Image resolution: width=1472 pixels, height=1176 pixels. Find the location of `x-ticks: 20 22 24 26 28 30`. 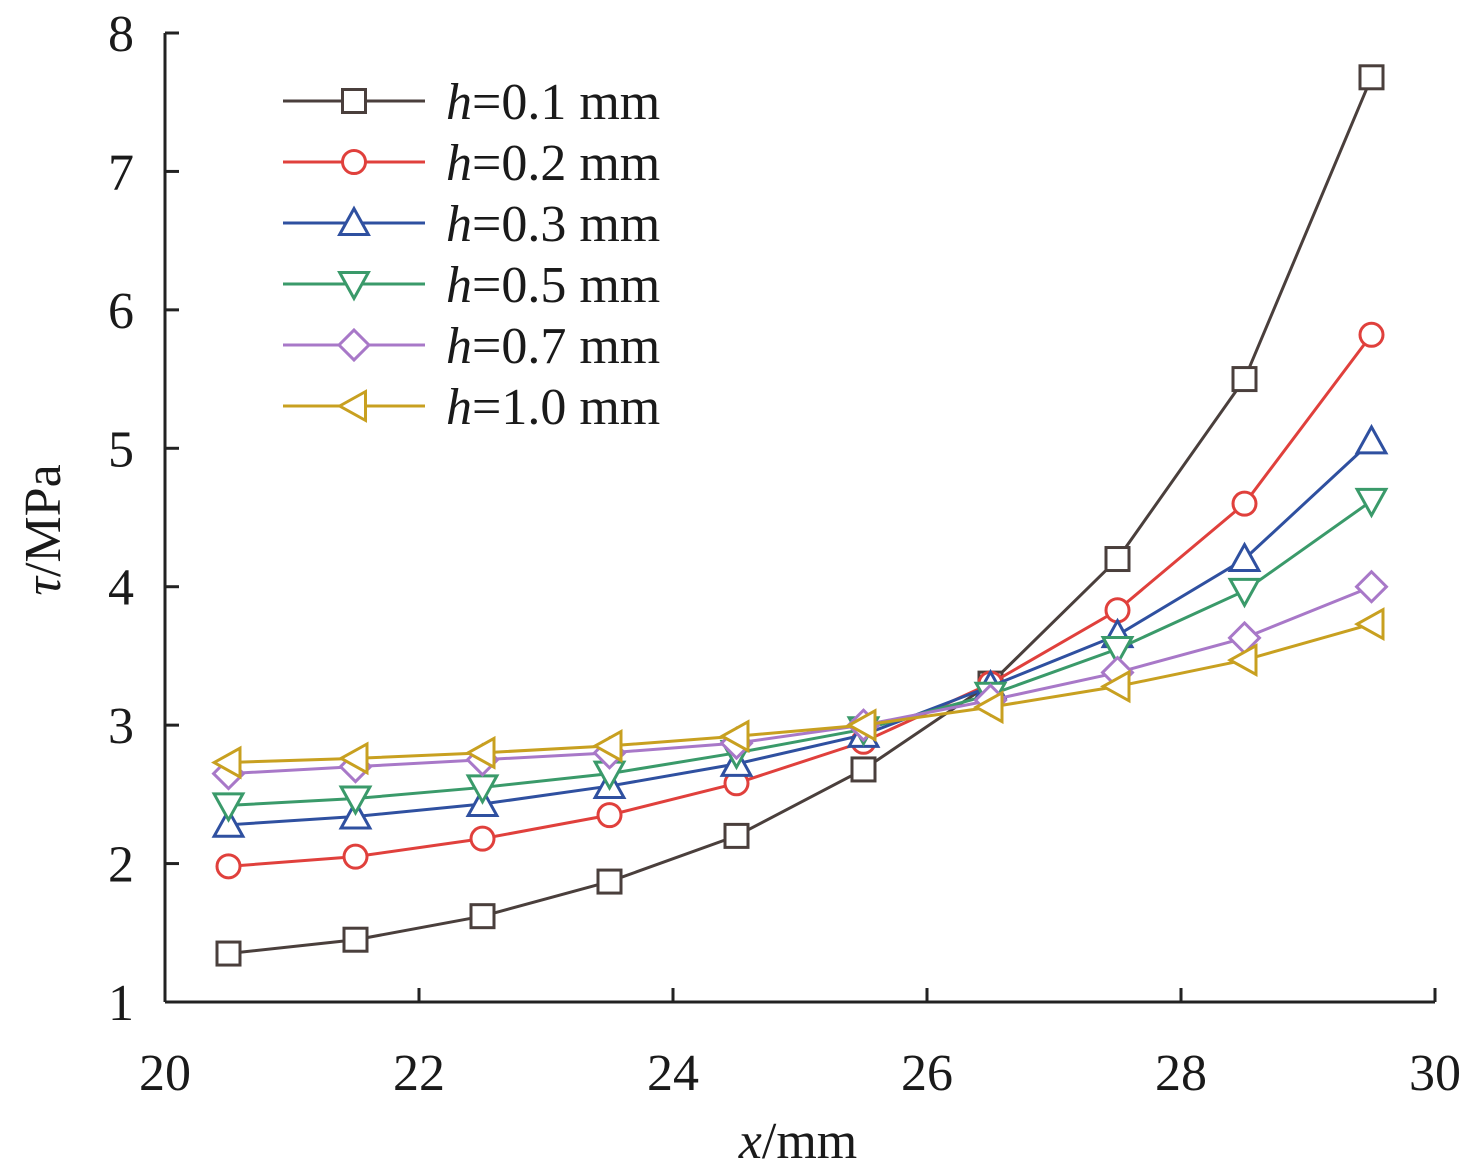

x-ticks: 20 22 24 26 28 30 is located at coordinates (800, 1045).